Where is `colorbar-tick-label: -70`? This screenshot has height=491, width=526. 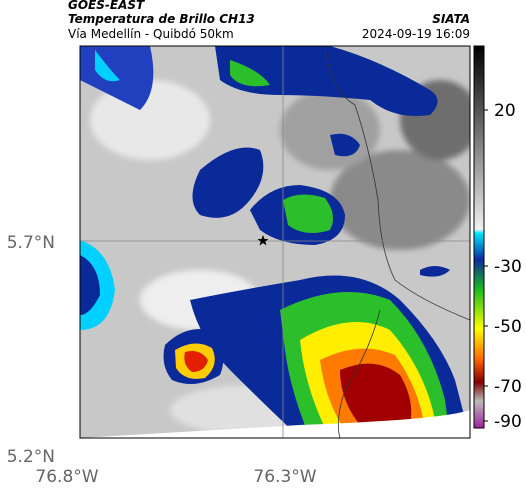 colorbar-tick-label: -70 is located at coordinates (508, 387).